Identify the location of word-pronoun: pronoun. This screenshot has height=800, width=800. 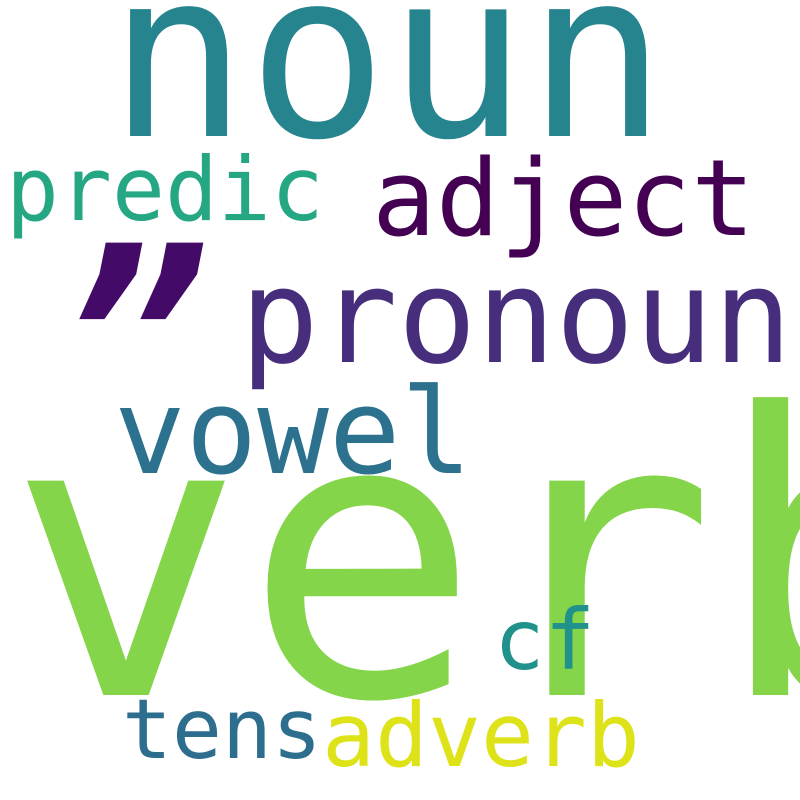
(516, 316).